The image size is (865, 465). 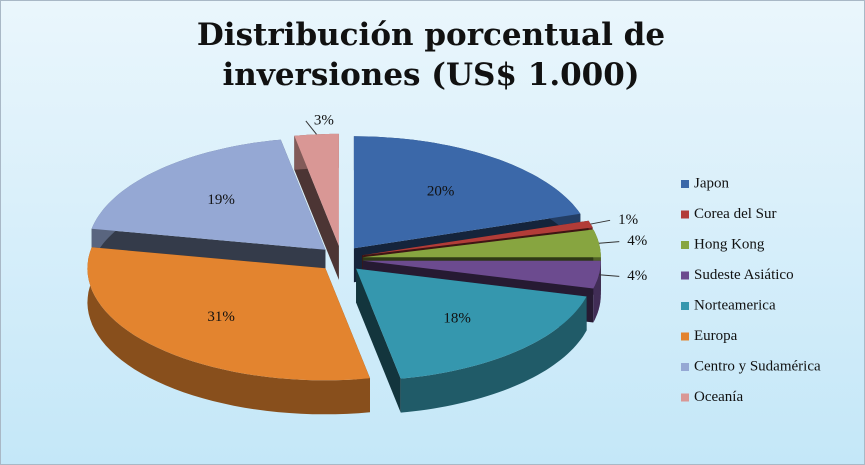 I want to click on legend-label: Sudeste Asiático, so click(x=744, y=275).